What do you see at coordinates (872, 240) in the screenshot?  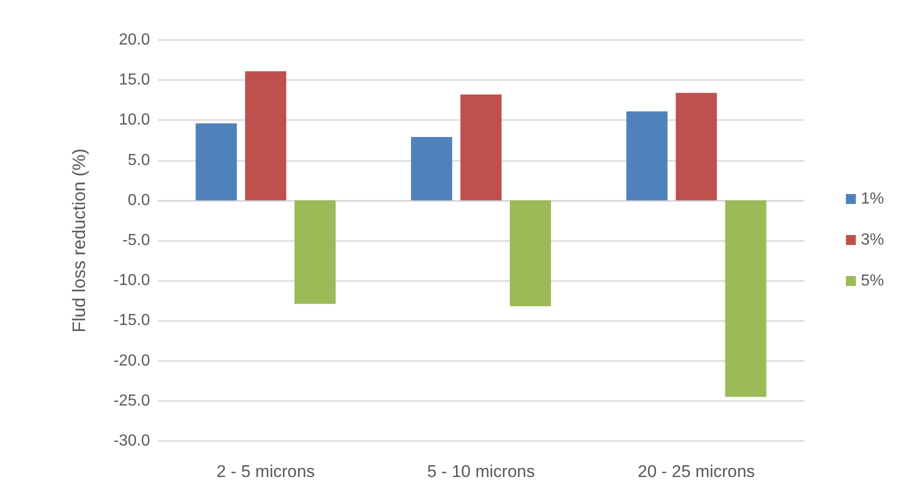 I see `legend-label: 3%` at bounding box center [872, 240].